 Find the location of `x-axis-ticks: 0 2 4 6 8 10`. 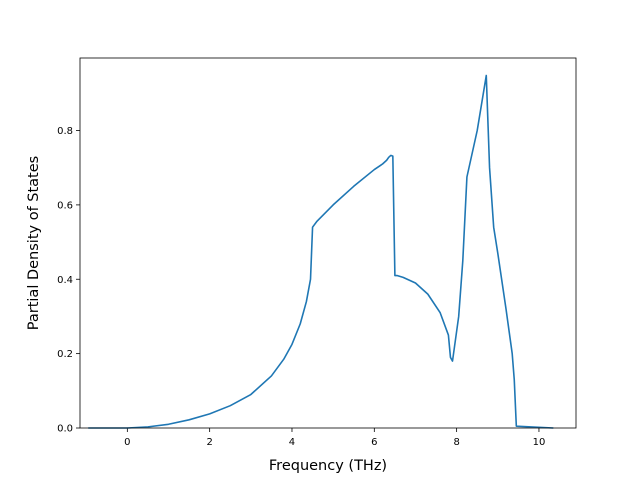

x-axis-ticks: 0 2 4 6 8 10 is located at coordinates (334, 438).